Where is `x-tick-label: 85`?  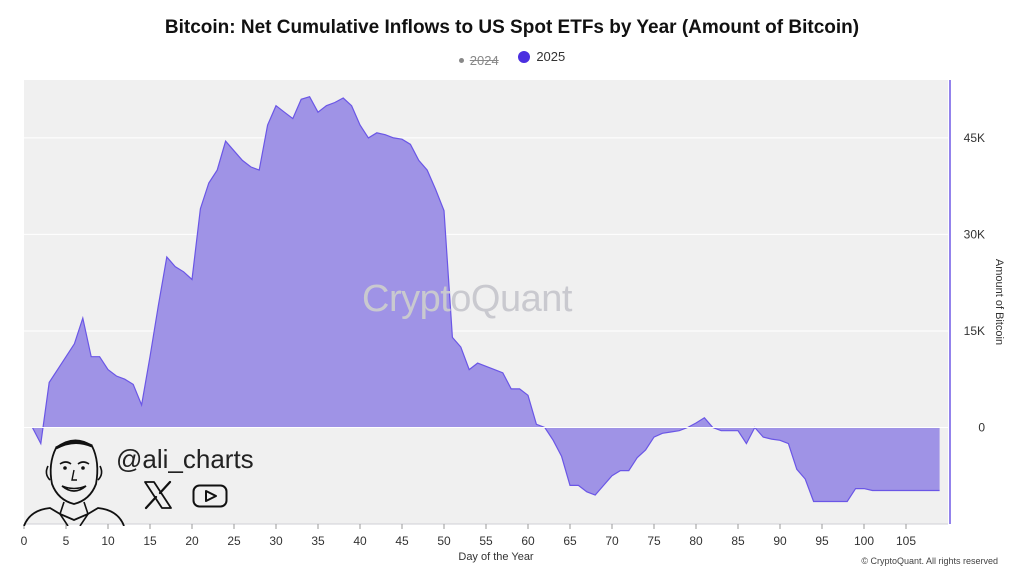 x-tick-label: 85 is located at coordinates (738, 541).